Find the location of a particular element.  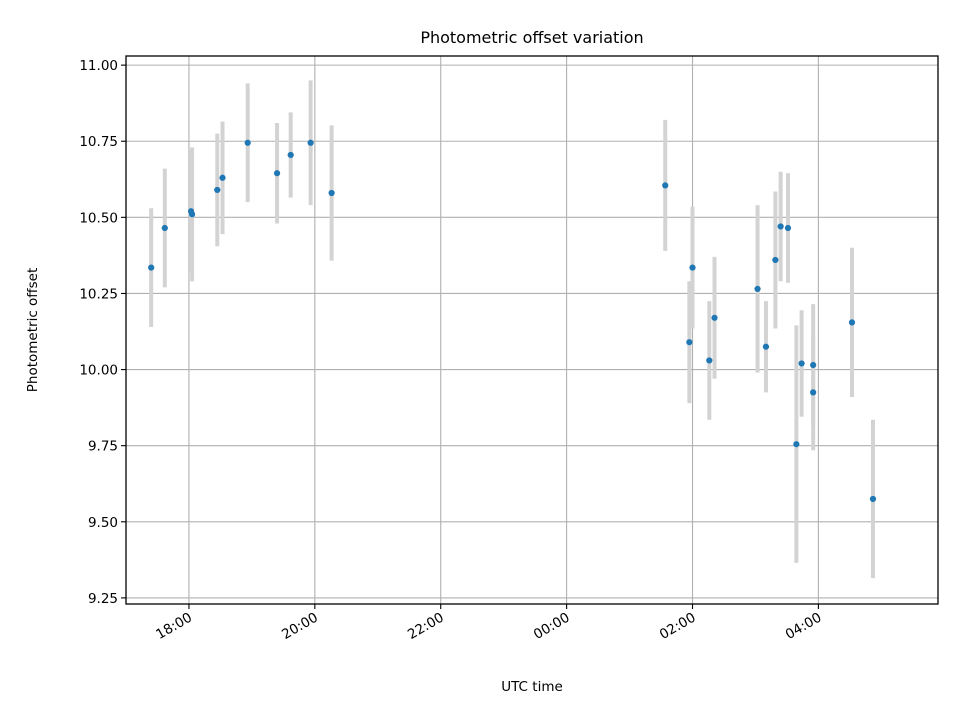

y-axis-label: Photometric offset is located at coordinates (33, 330).